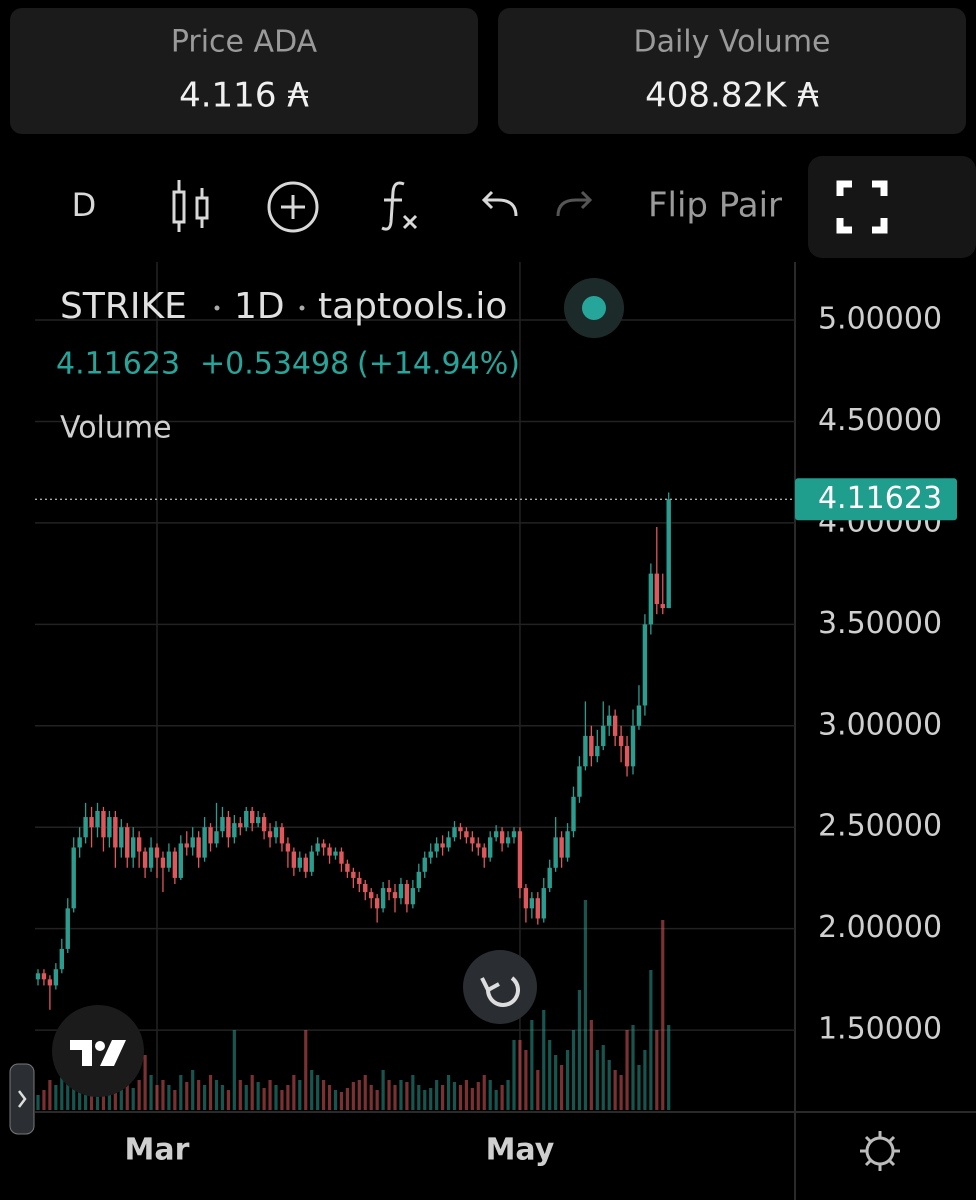 Image resolution: width=976 pixels, height=1200 pixels. Describe the element at coordinates (876, 499) in the screenshot. I see `last-price-box` at that location.